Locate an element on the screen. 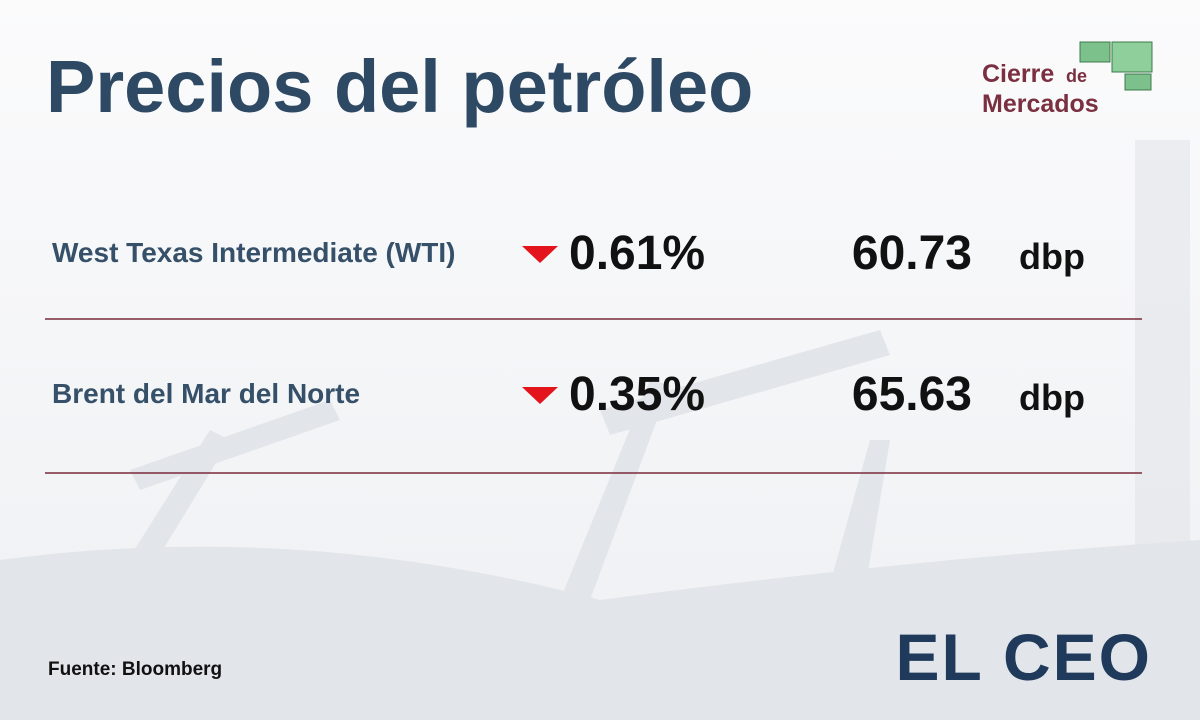 The width and height of the screenshot is (1200, 720). brand-line1-small: de is located at coordinates (1076, 76).